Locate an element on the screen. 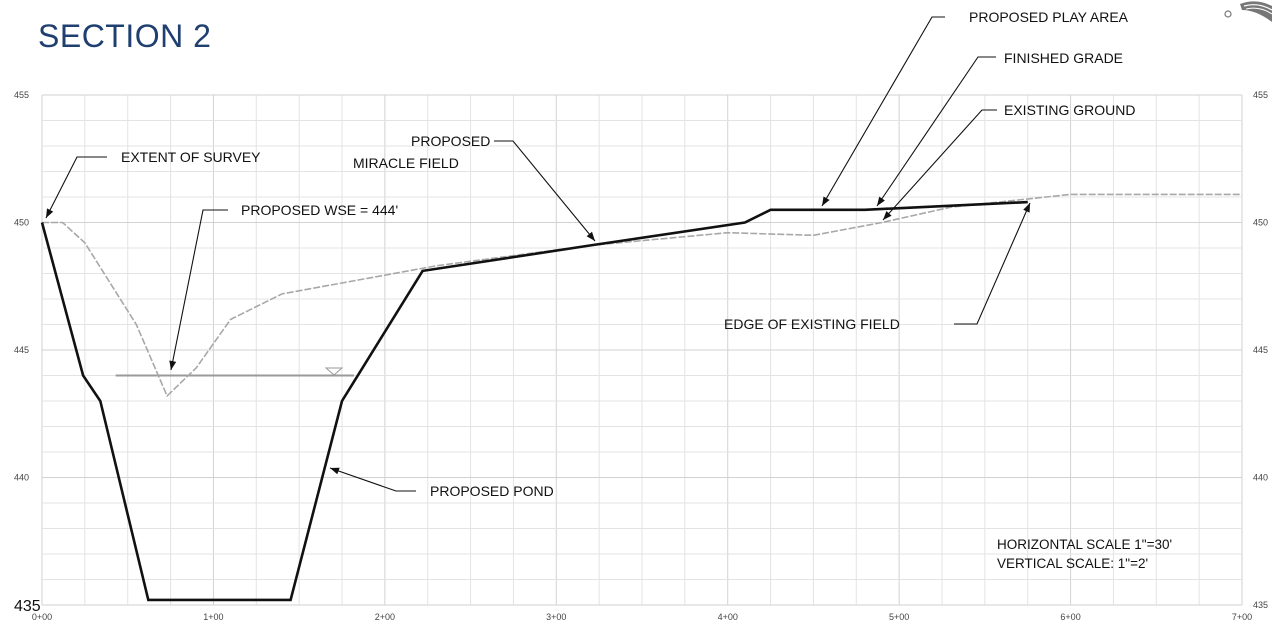  x-axis-label: 5+00 is located at coordinates (899, 617).